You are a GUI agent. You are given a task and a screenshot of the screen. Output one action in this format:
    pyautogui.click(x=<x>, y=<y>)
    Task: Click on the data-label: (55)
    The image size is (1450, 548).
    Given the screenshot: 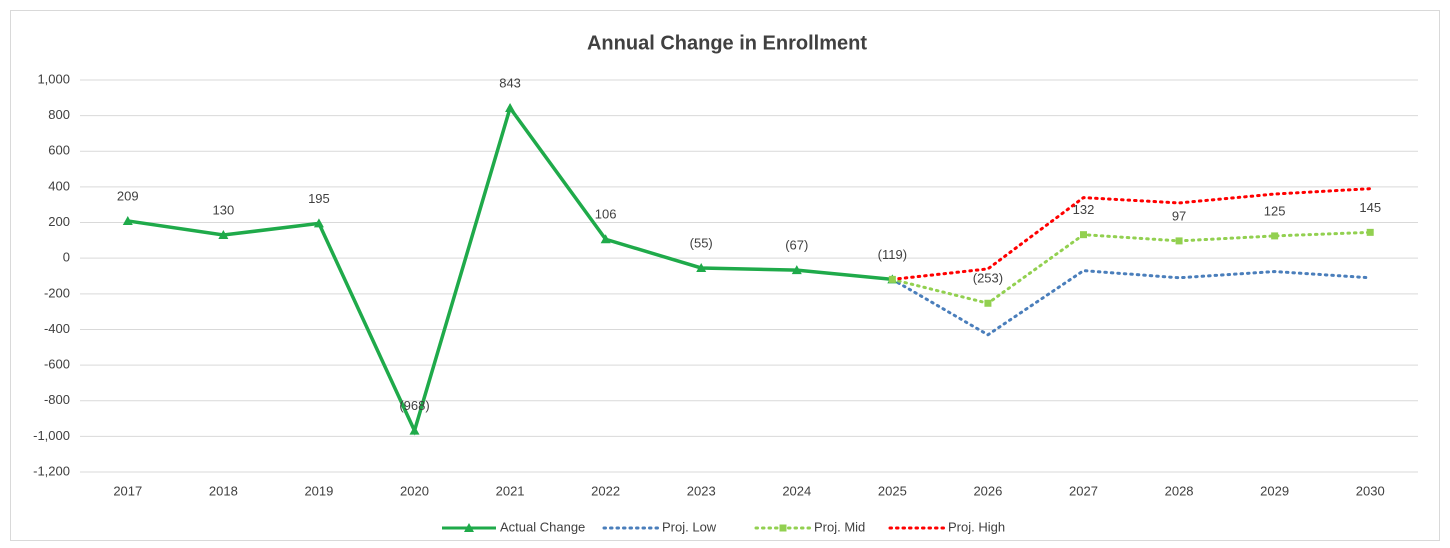 What is the action you would take?
    pyautogui.click(x=701, y=242)
    